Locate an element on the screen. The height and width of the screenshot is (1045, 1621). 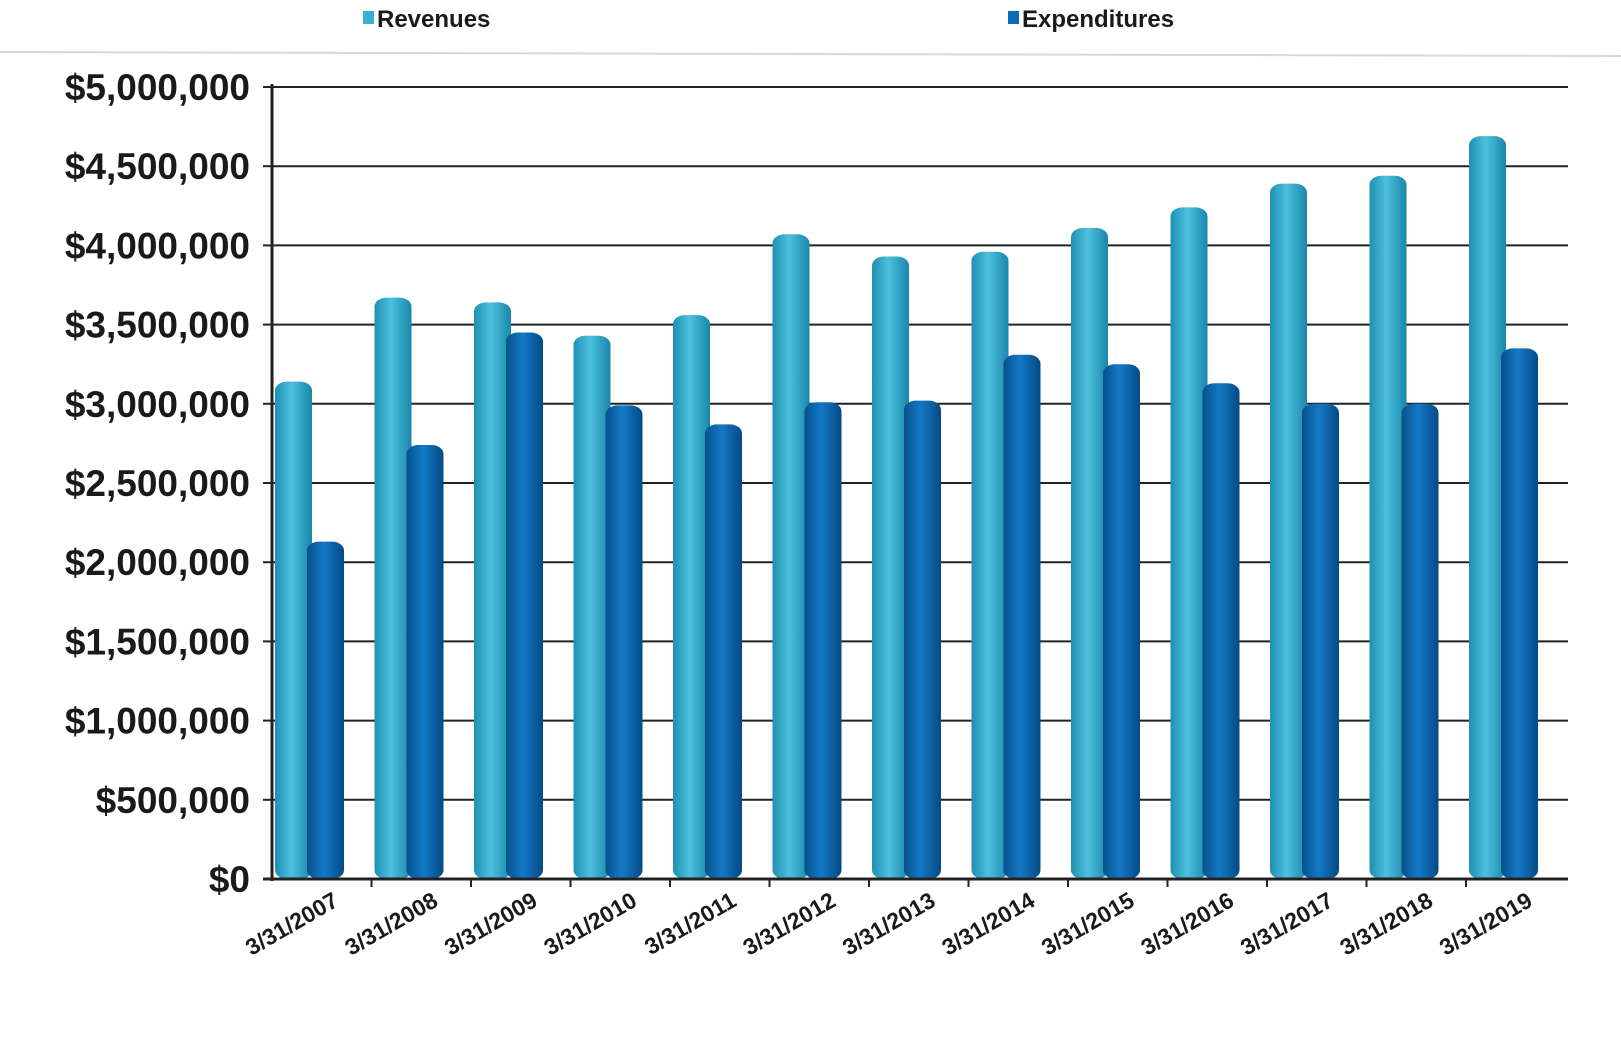
legend-label-revenues: Revenues is located at coordinates (433, 19).